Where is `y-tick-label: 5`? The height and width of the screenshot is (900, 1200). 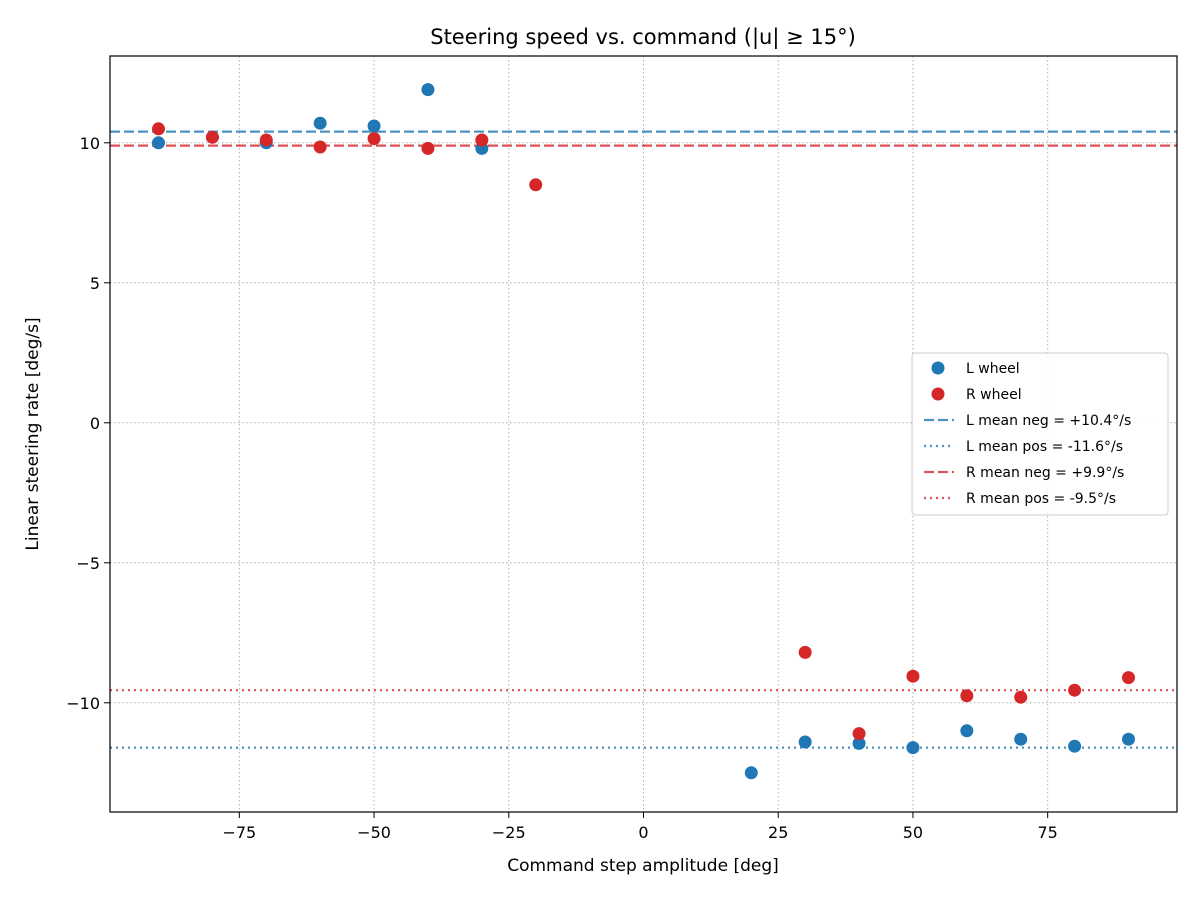
y-tick-label: 5 is located at coordinates (95, 283).